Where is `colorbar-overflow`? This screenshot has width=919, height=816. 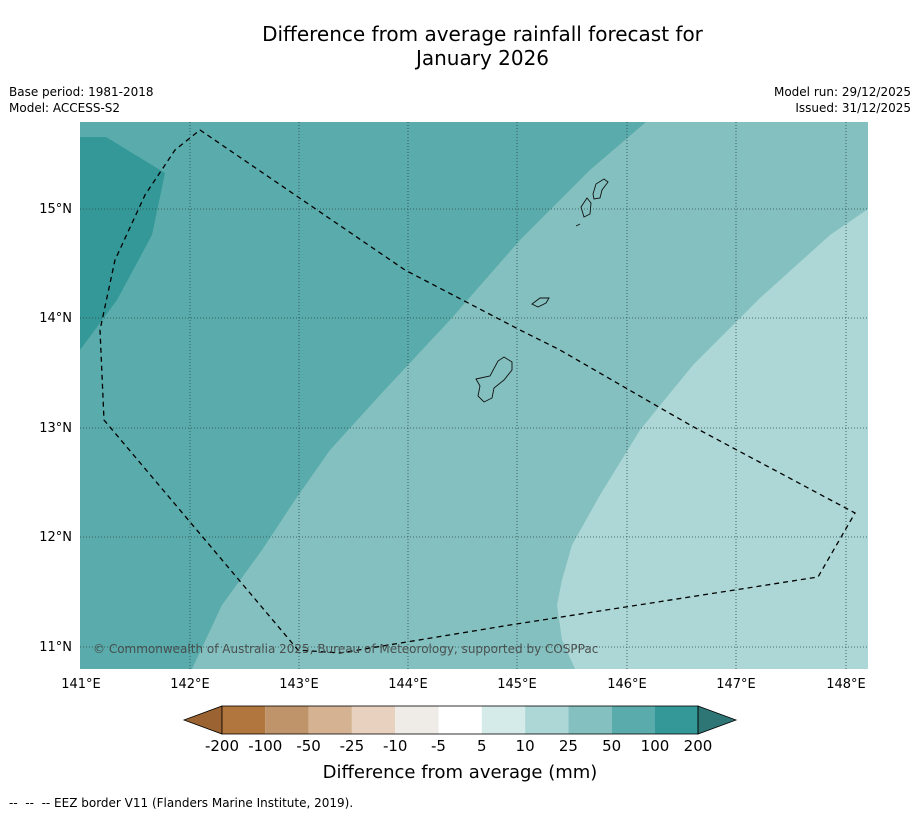 colorbar-overflow is located at coordinates (717, 720).